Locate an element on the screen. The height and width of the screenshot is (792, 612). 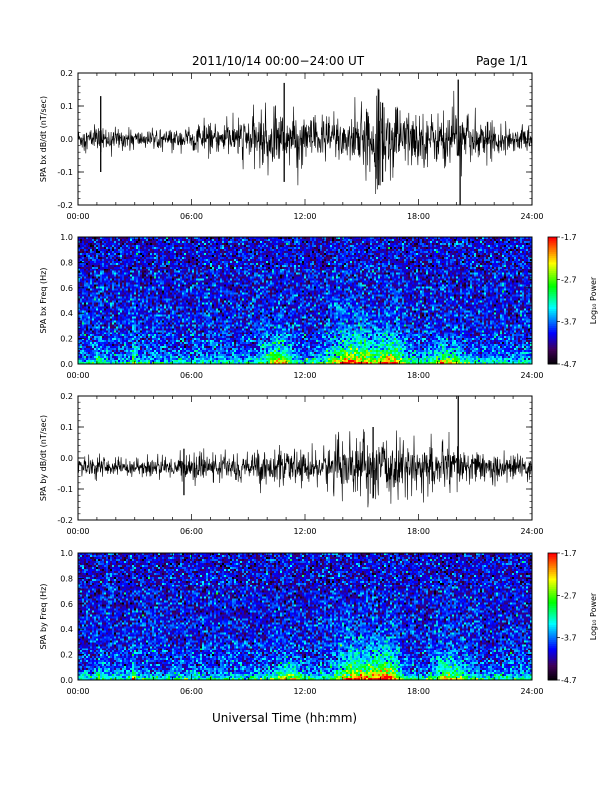
x-tick-label: 00:00 is located at coordinates (77, 531).